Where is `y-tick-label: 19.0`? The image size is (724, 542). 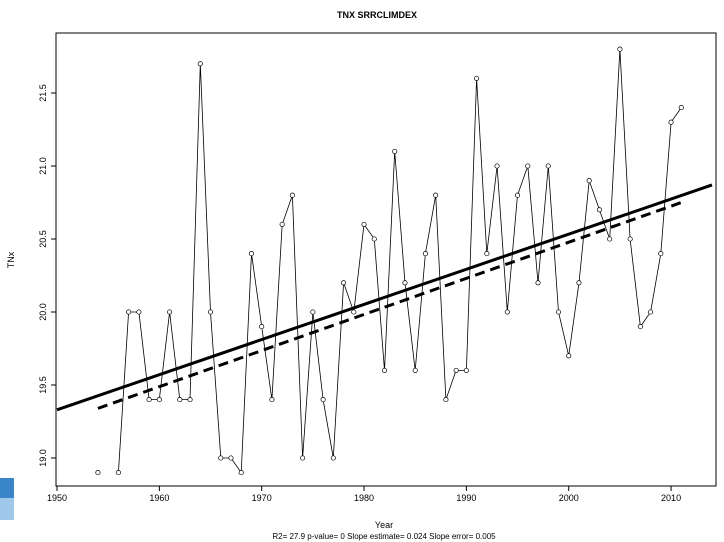
y-tick-label: 19.0 is located at coordinates (43, 458).